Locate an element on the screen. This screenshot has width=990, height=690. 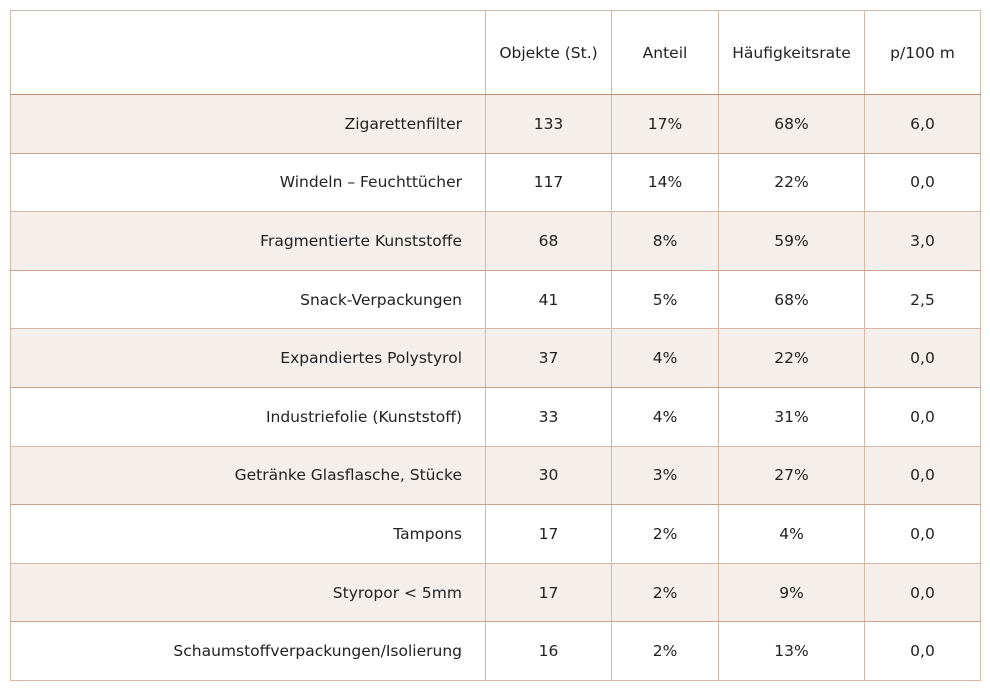
table-row: Zigarettenfilter 133 17% 68% 6,0 is located at coordinates (495, 124).